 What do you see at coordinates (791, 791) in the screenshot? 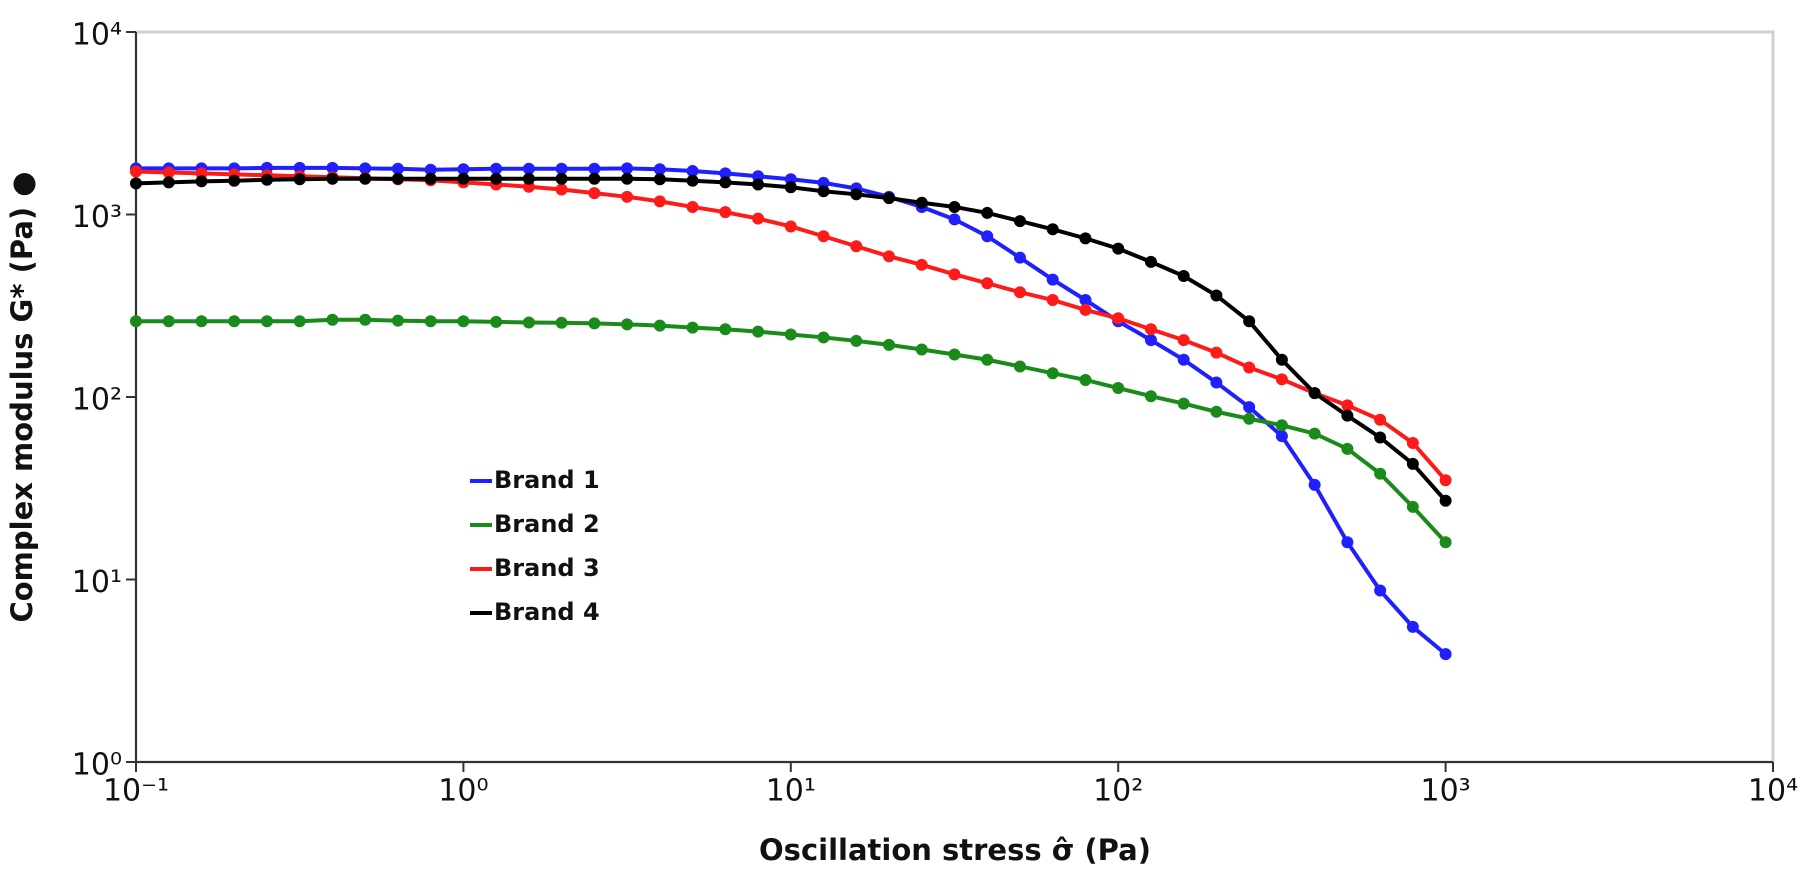
I see `x-tick-label: 10¹` at bounding box center [791, 791].